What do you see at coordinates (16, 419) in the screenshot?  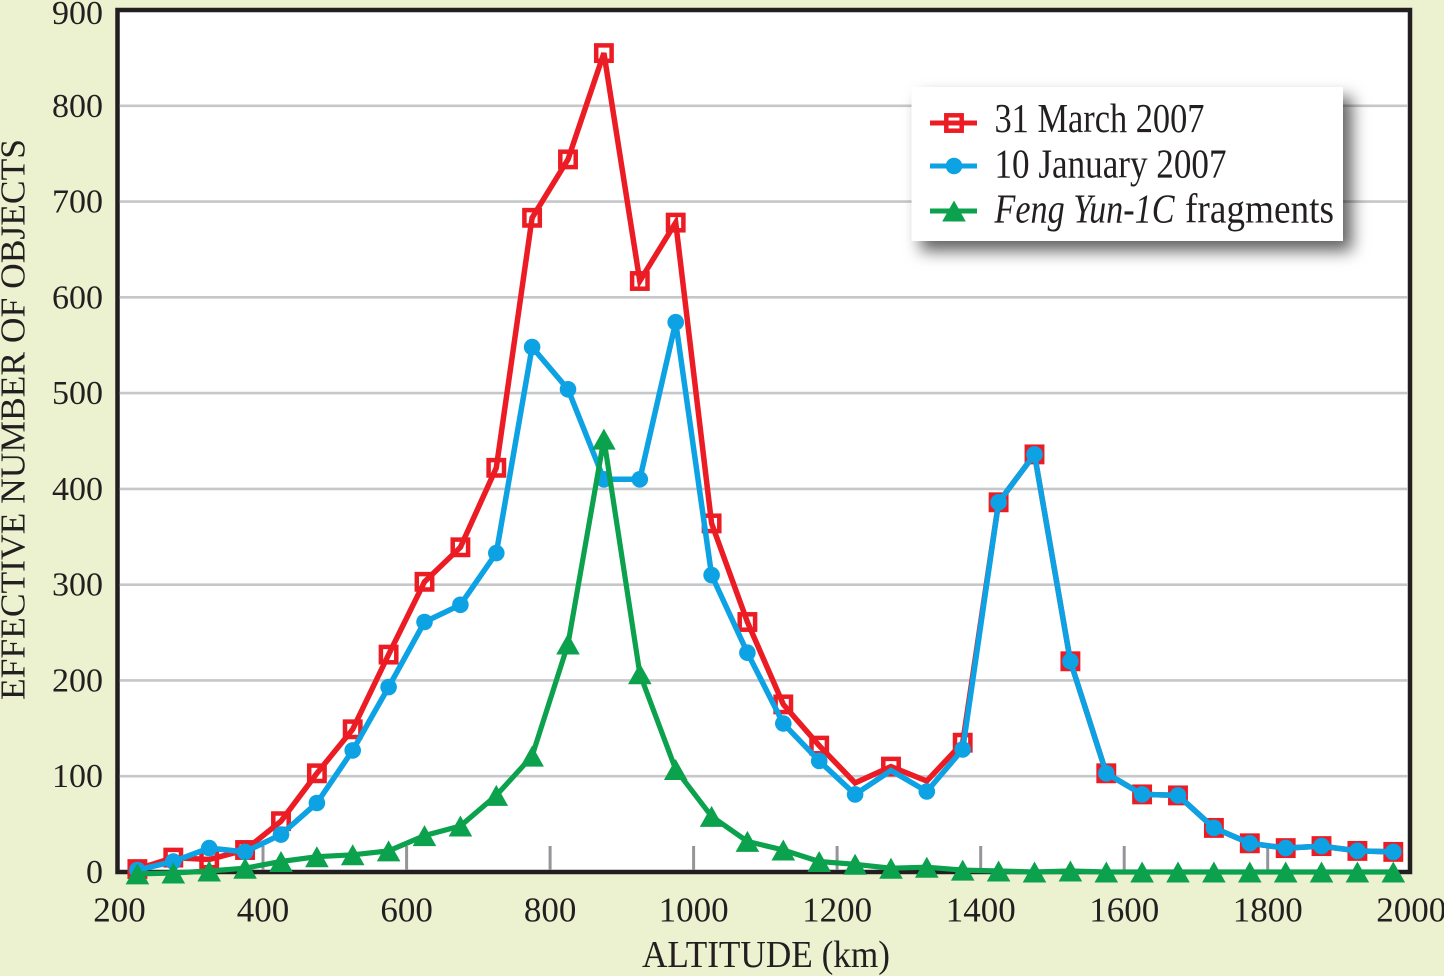 I see `svg-text: EFFECTIVE NUMBER OF OBJECTS` at bounding box center [16, 419].